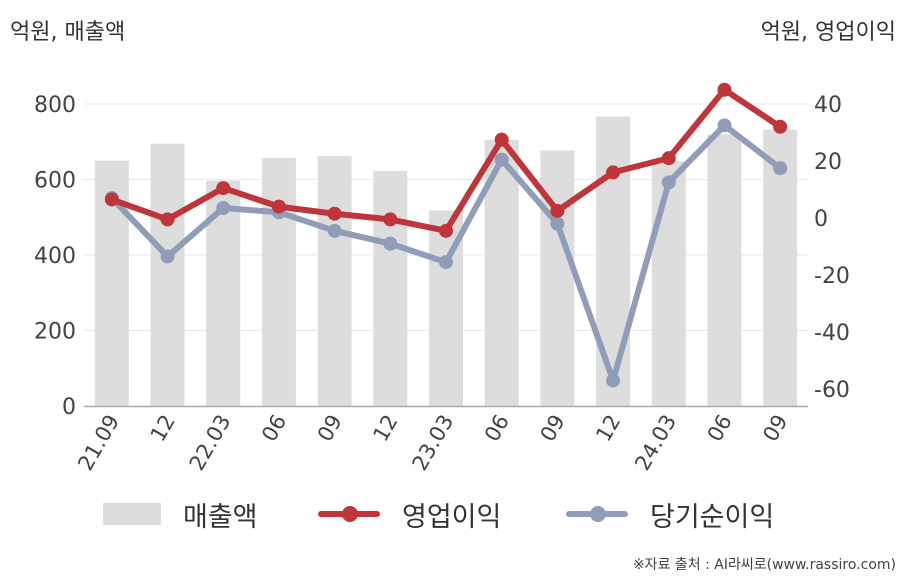 This screenshot has height=580, width=908. What do you see at coordinates (764, 564) in the screenshot?
I see `source-note: ※자료 출처 : AI라씨로(www.rassiro.com)` at bounding box center [764, 564].